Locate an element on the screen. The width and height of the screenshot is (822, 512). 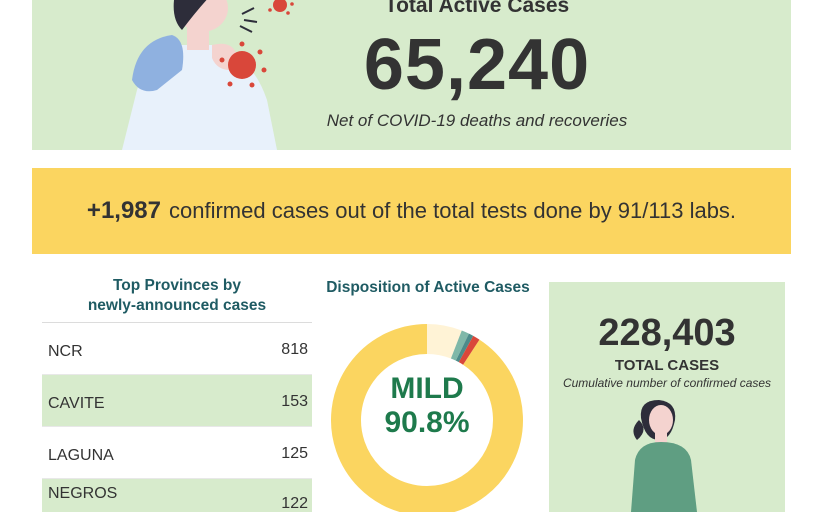
total-cases-value: 228,403 is located at coordinates (667, 333).